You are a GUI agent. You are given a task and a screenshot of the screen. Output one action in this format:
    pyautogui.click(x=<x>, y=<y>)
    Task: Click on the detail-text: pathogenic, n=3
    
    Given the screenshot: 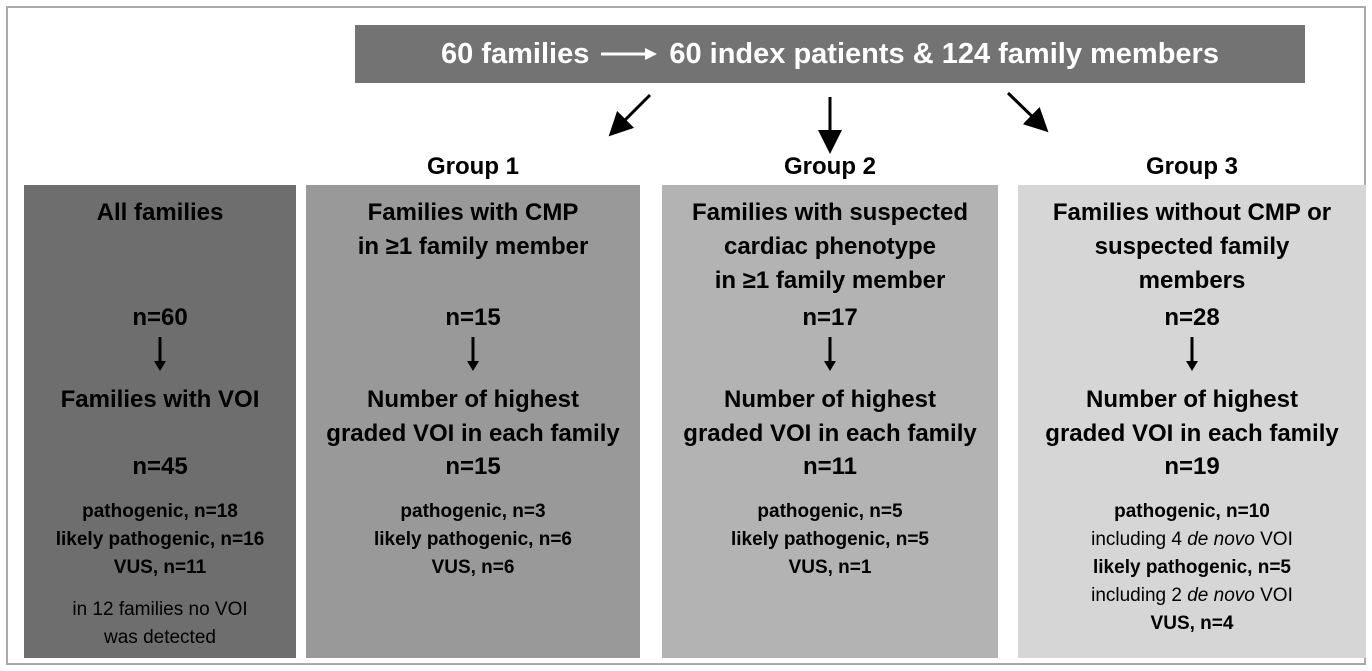 What is the action you would take?
    pyautogui.click(x=473, y=511)
    